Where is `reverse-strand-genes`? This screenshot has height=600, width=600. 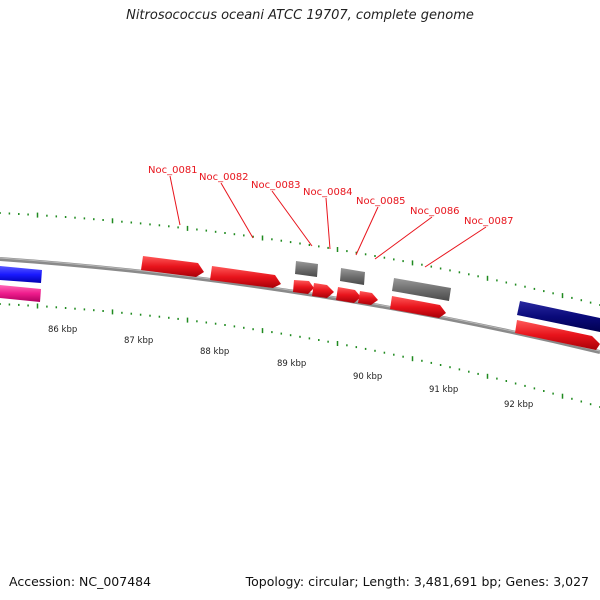
reverse-strand-genes is located at coordinates (300, 315).